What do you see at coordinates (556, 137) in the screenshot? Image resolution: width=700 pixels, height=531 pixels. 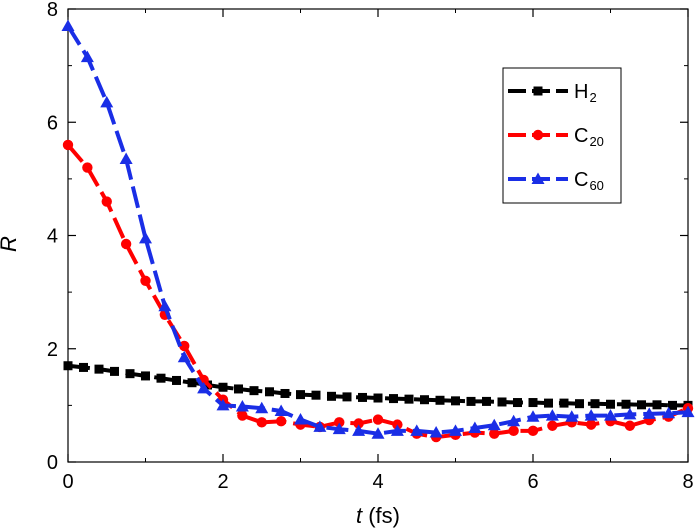 I see `legend-item: C20` at bounding box center [556, 137].